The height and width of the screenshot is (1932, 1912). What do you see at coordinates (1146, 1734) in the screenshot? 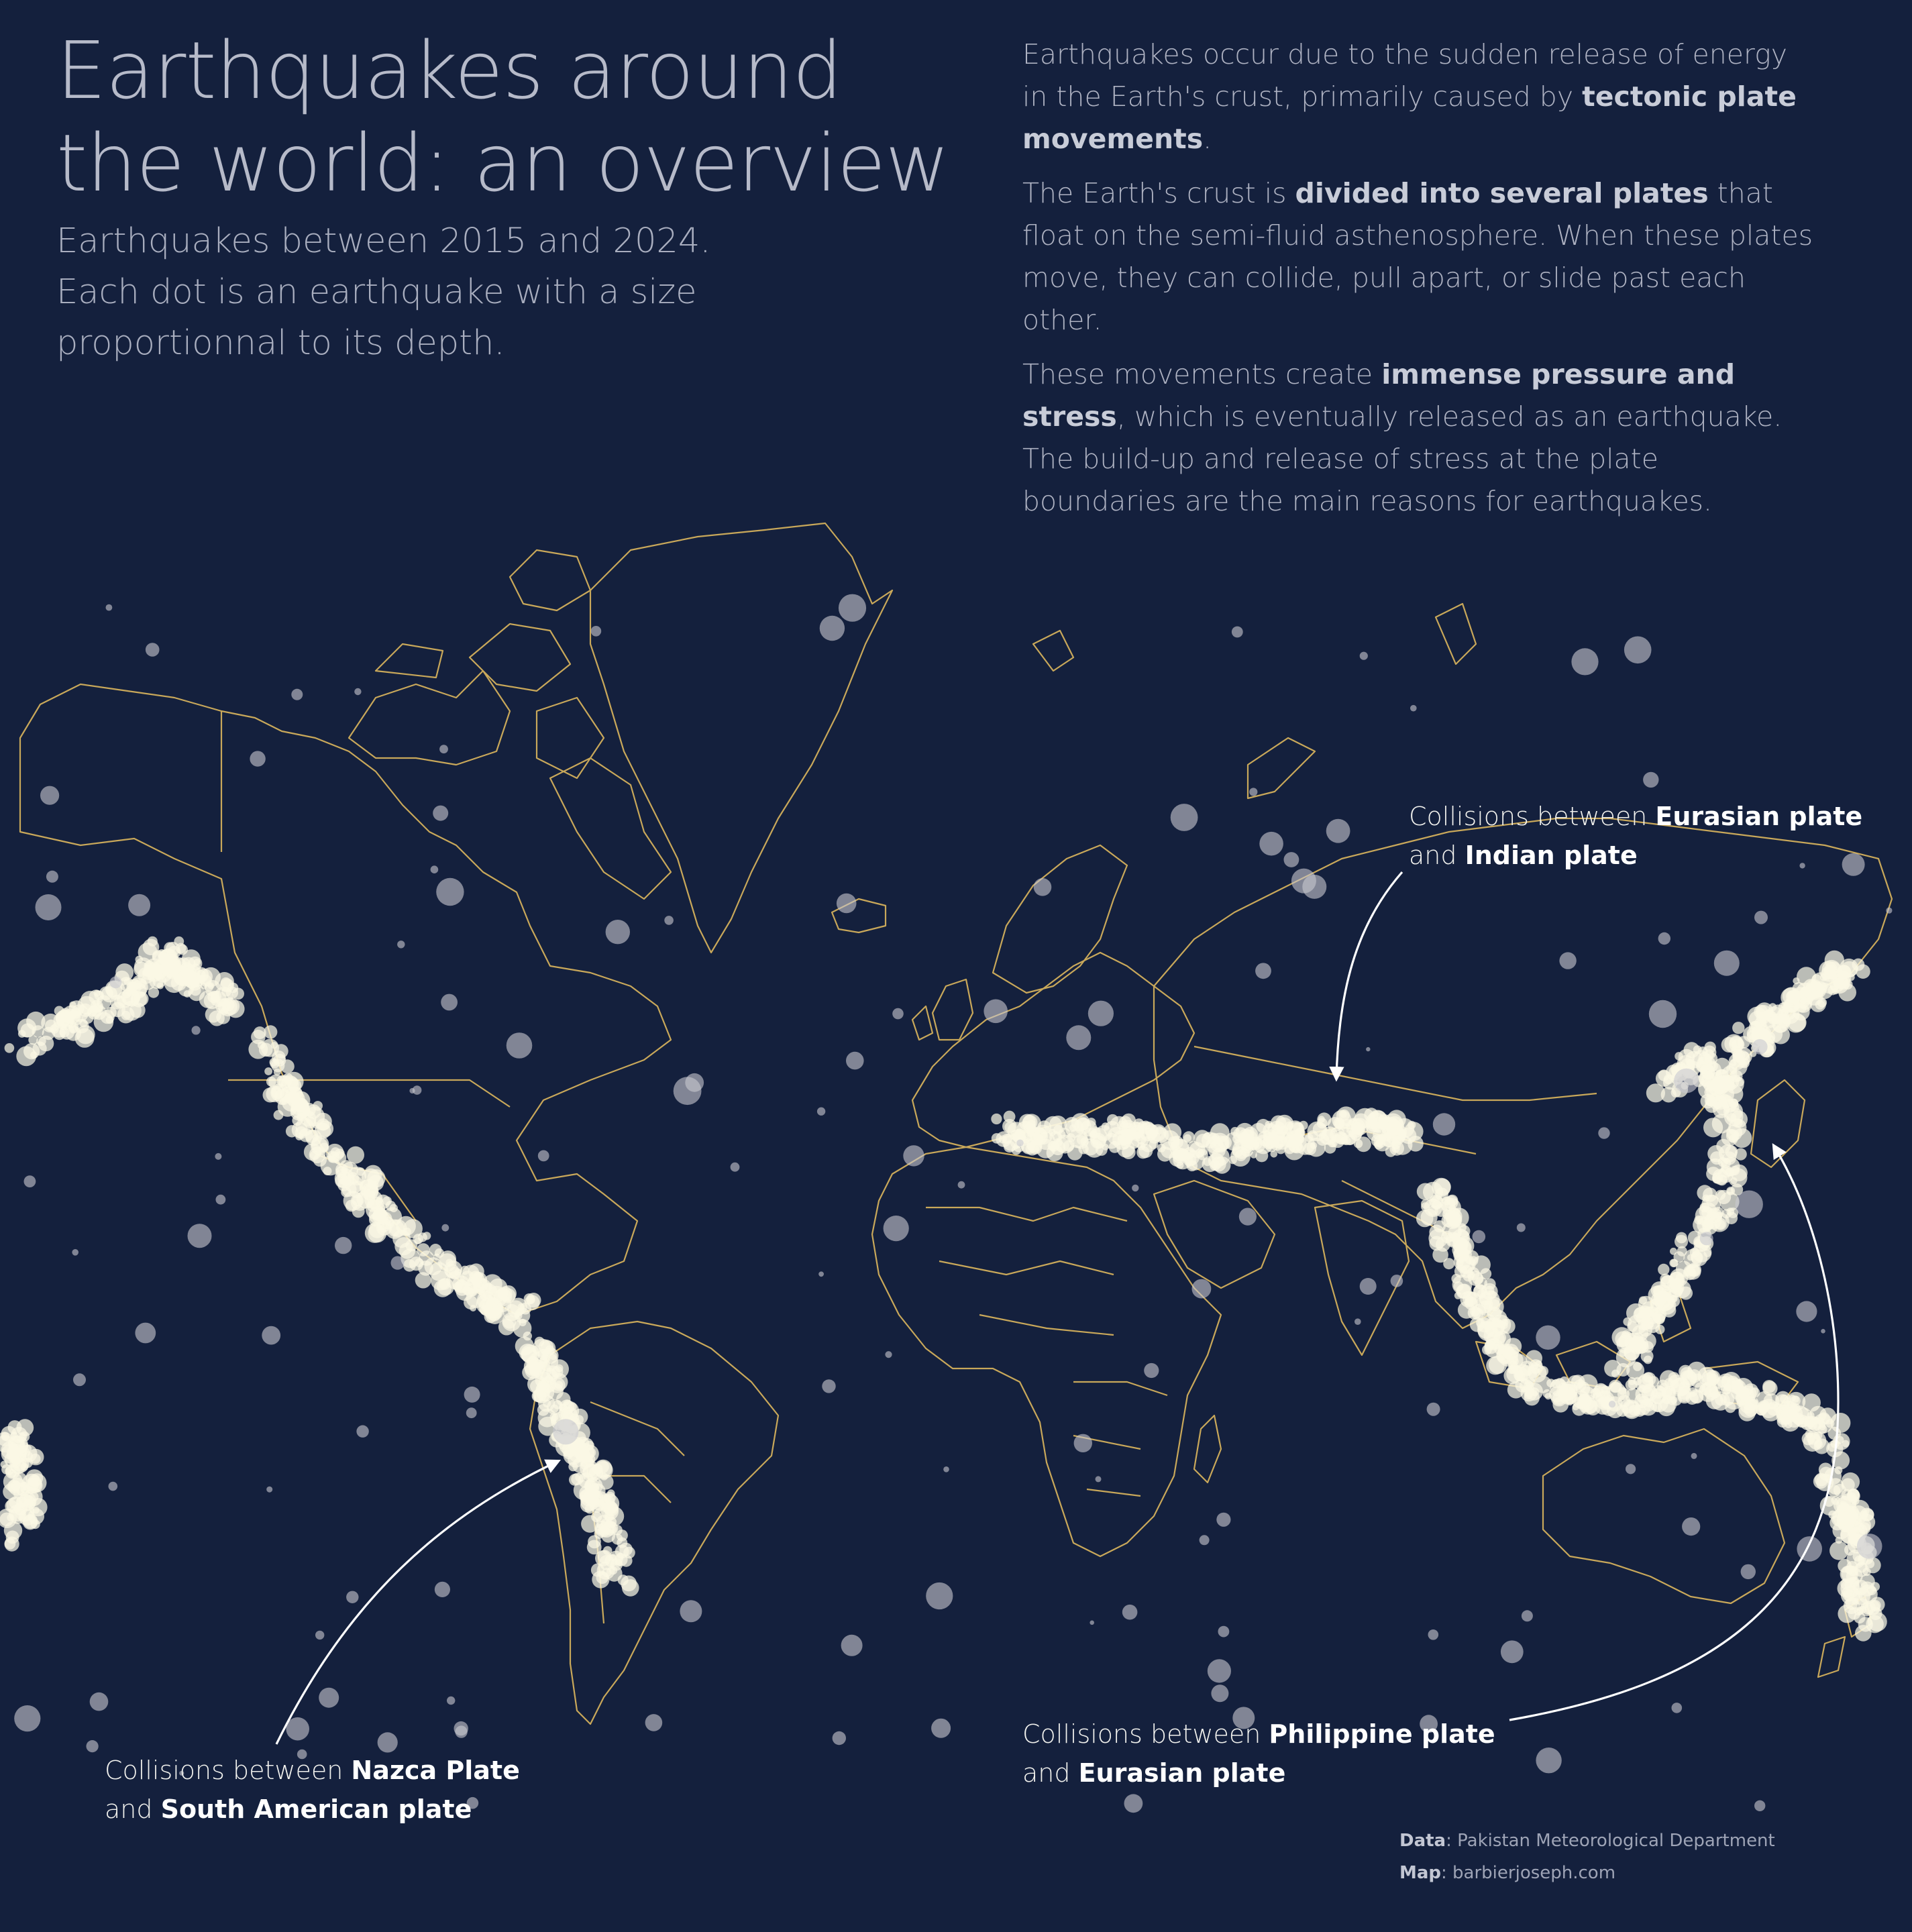
I see `annotation-prefix: Collisions between` at bounding box center [1146, 1734].